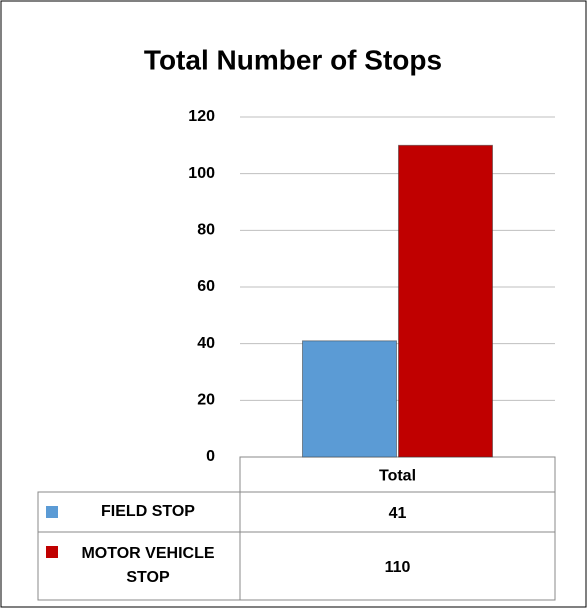 This screenshot has width=587, height=608. I want to click on legend-cell: FIELD STOP, so click(148, 511).